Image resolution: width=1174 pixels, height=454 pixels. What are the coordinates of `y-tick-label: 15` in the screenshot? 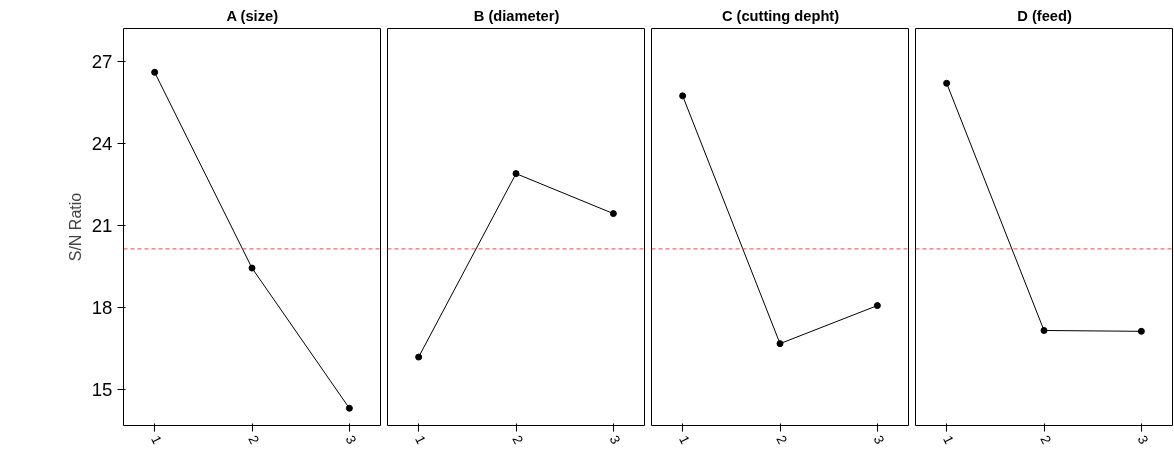 It's located at (102, 390).